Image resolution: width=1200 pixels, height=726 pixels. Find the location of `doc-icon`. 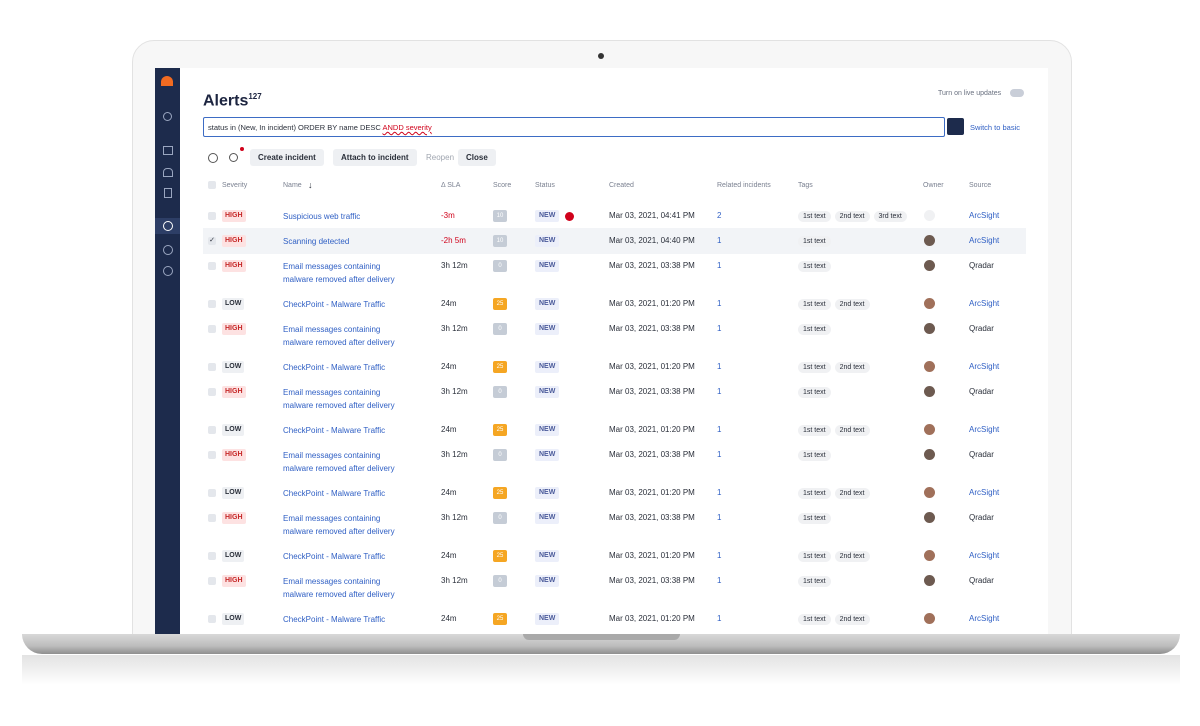

doc-icon is located at coordinates (168, 193).